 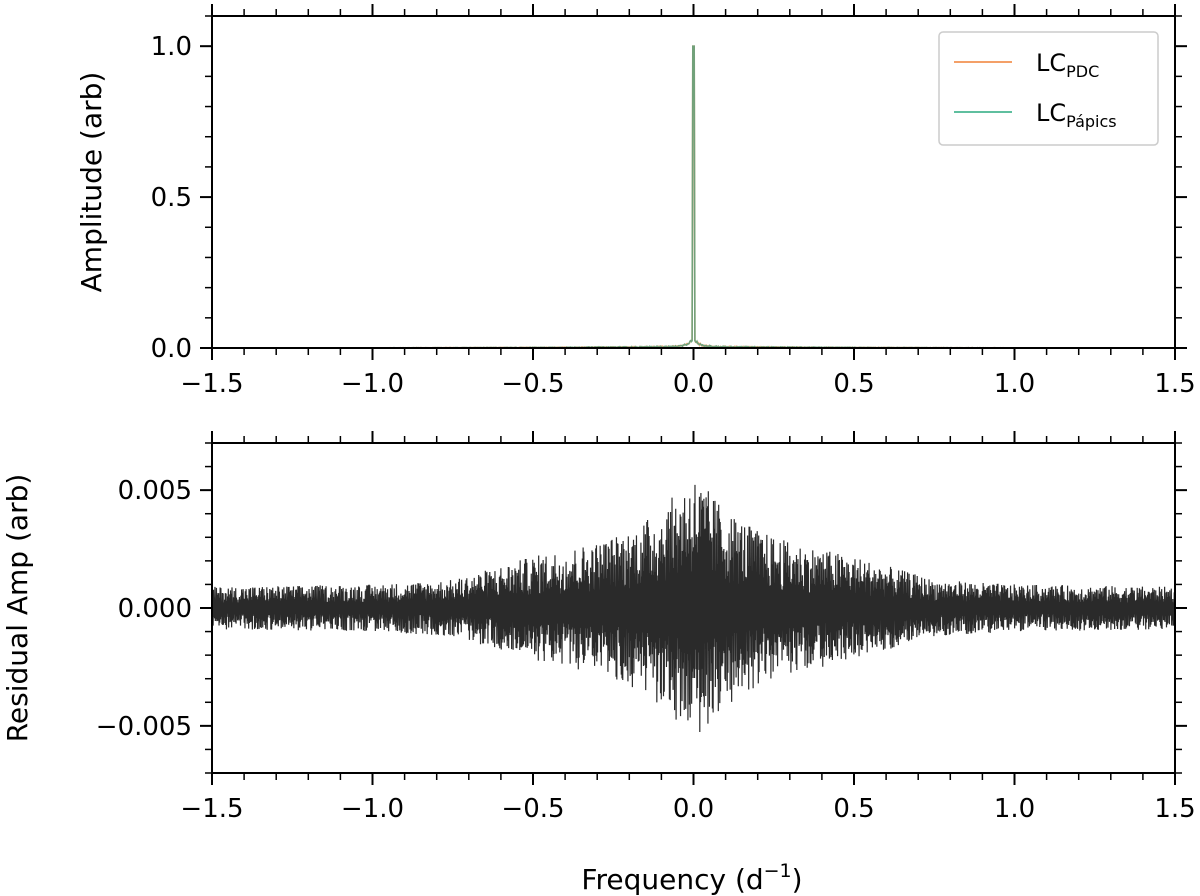 I want to click on bottom-x-axis-label: Frequency (d−1), so click(x=691, y=878).